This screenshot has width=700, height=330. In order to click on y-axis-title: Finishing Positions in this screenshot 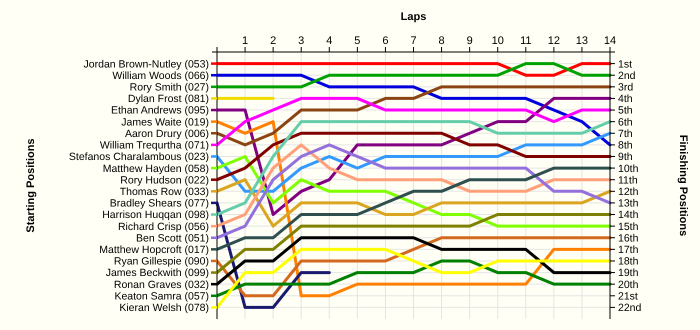, I will do `click(683, 185)`.